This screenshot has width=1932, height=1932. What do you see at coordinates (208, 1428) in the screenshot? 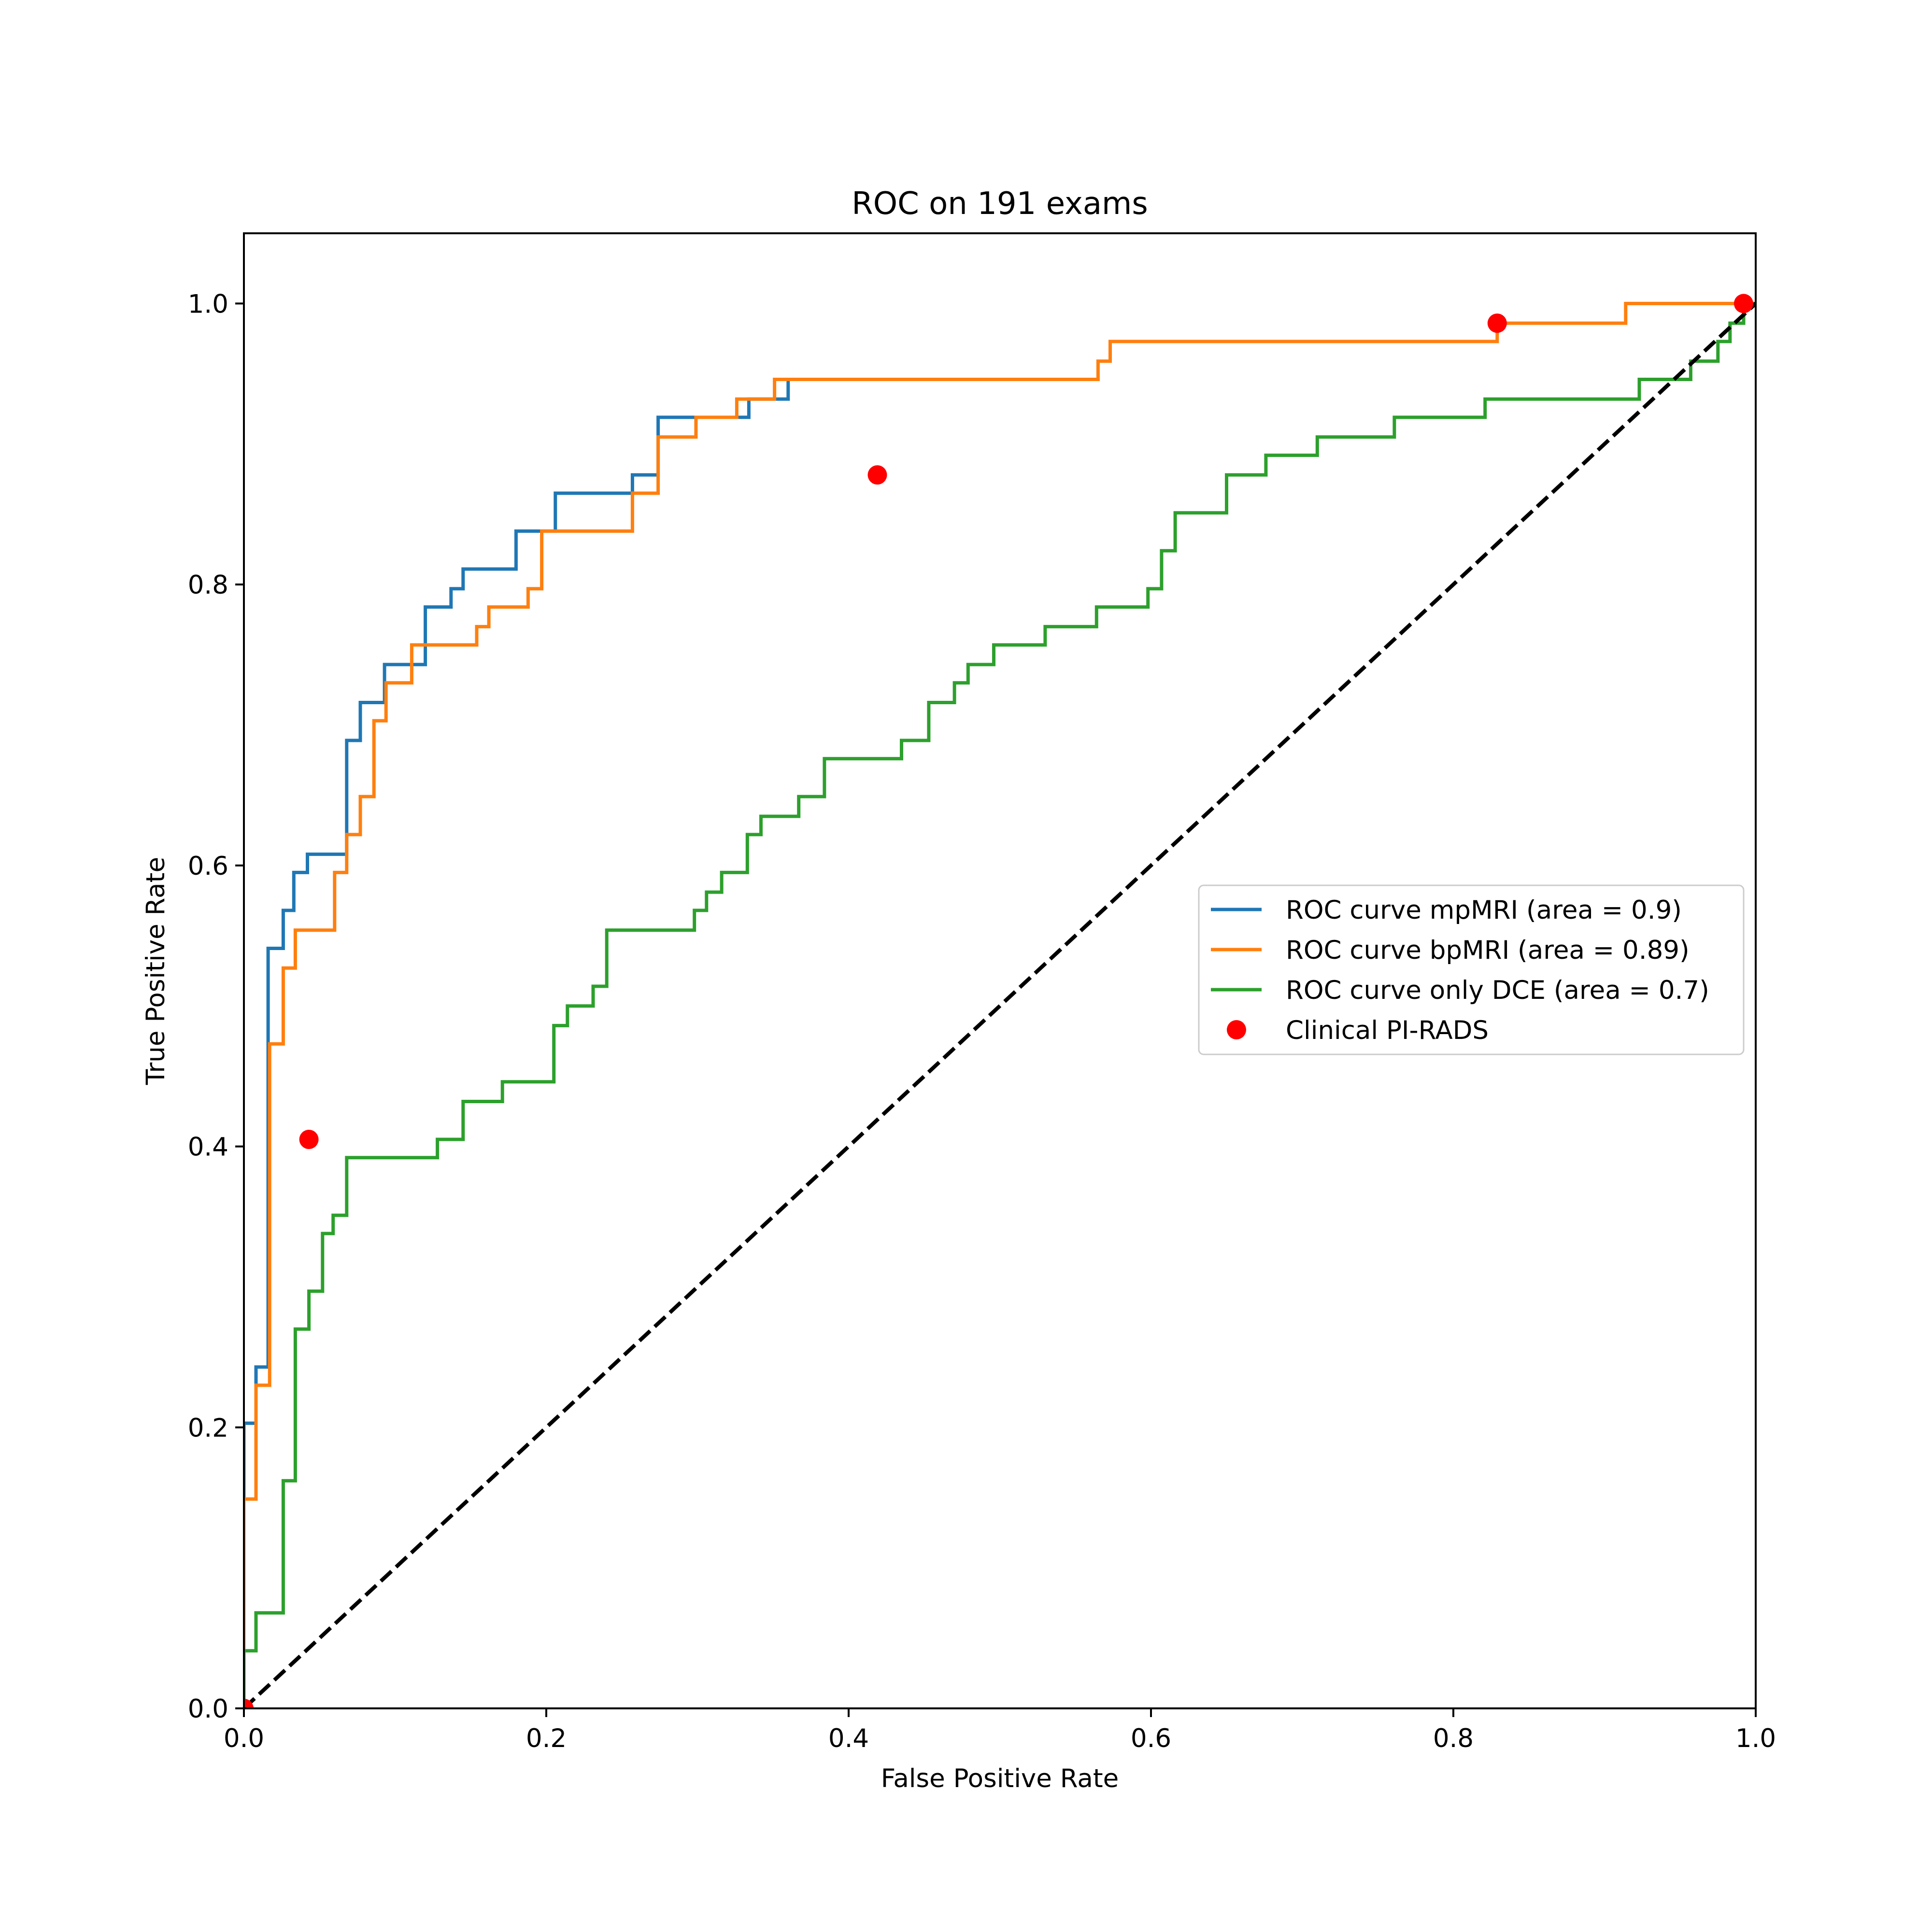
I see `y-tick-label: 0.2` at bounding box center [208, 1428].